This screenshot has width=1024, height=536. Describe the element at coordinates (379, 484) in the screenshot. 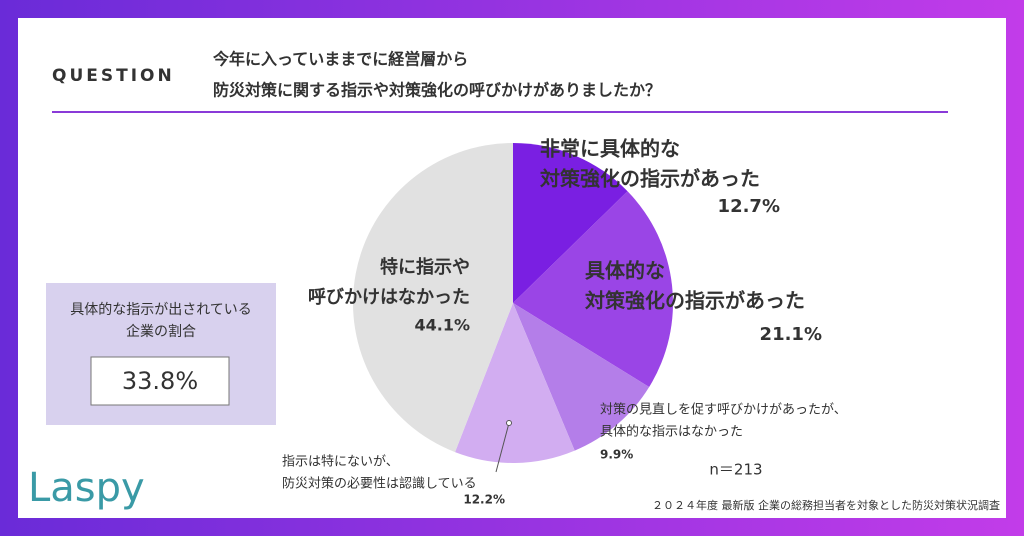

I see `slice-label: 防災対策の必要性は認識している` at that location.